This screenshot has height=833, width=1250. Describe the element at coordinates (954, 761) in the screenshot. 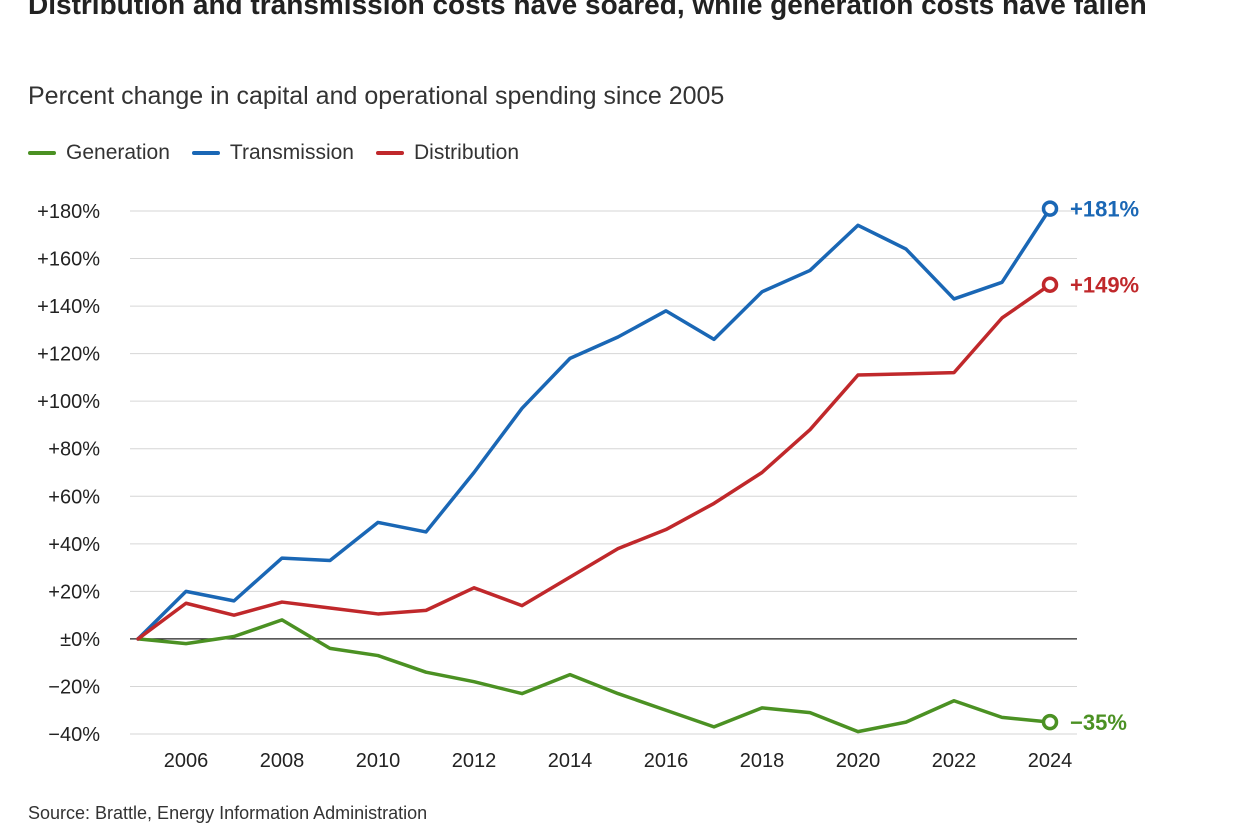

I see `x-tick-label: 2022` at that location.